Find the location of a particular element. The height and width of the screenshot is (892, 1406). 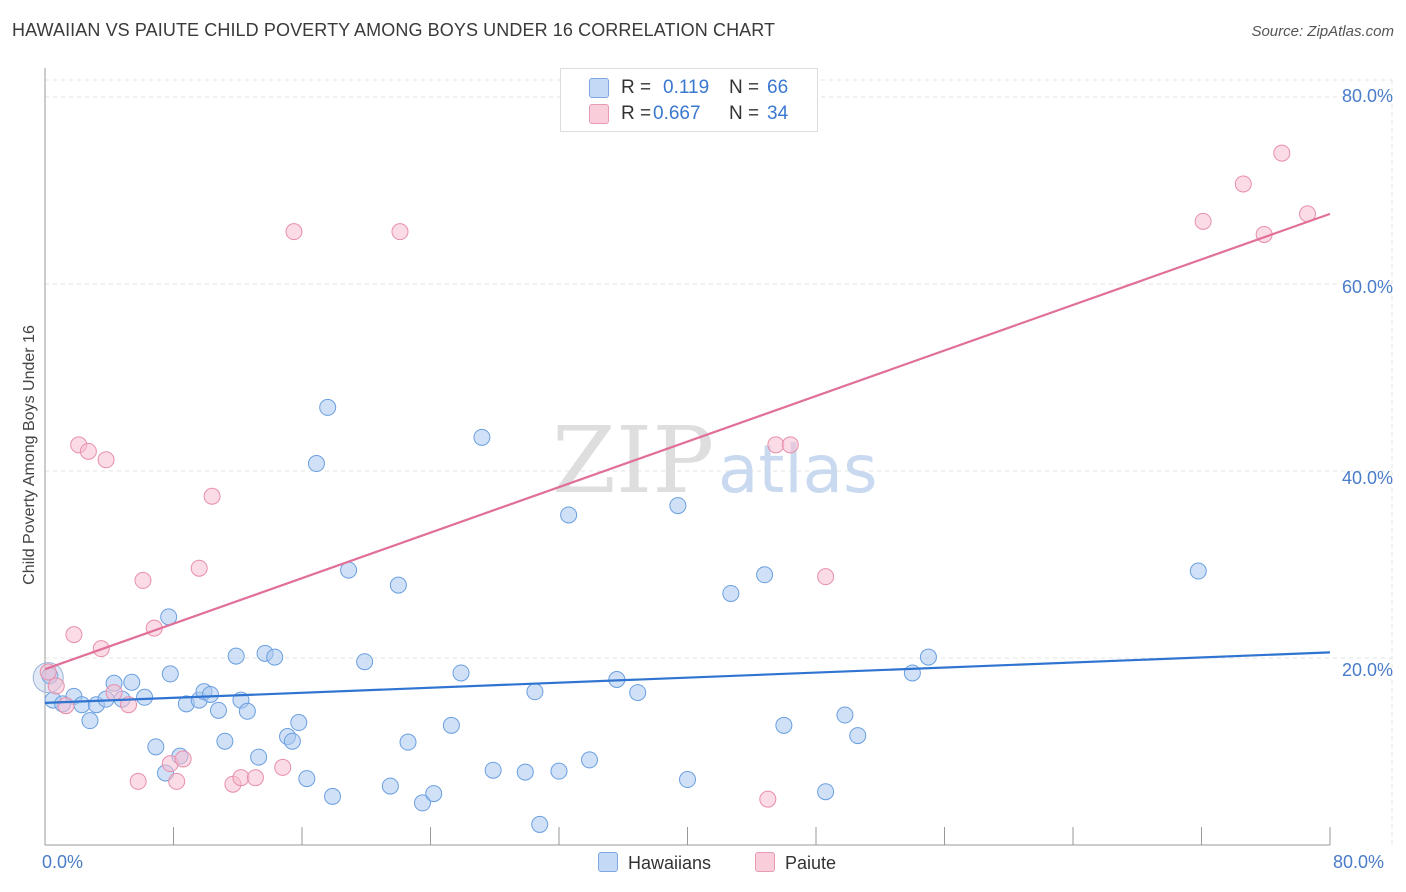

legend-n-value: 66 is located at coordinates (778, 87).